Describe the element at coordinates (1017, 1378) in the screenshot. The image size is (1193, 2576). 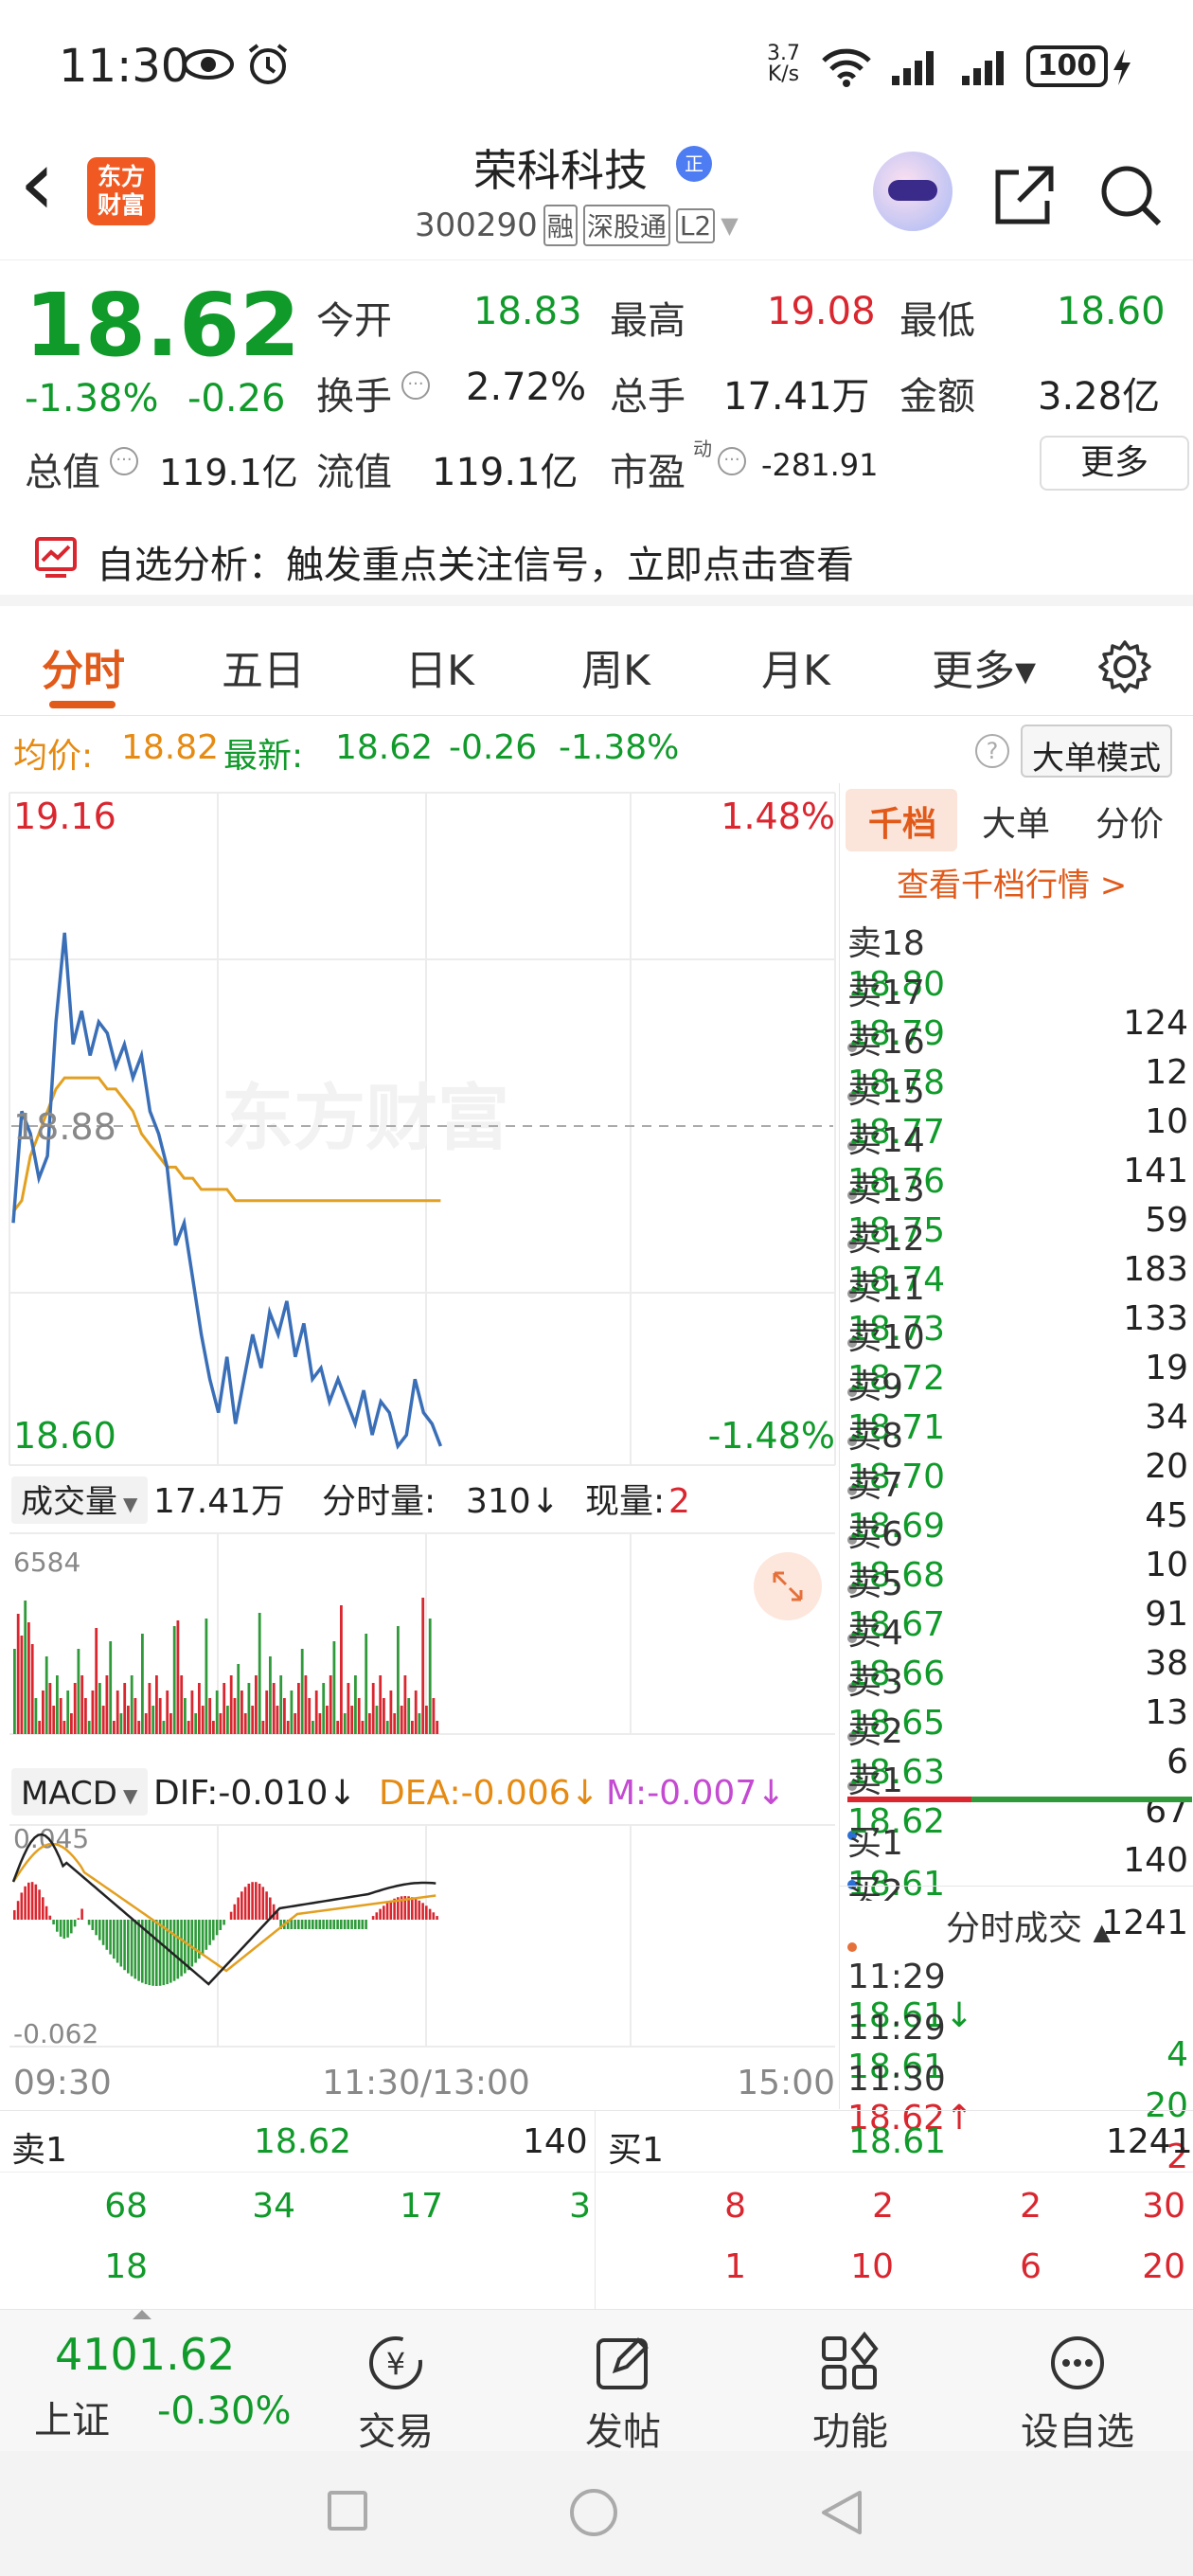
I see `ask-row: 卖10 18.72 34` at that location.